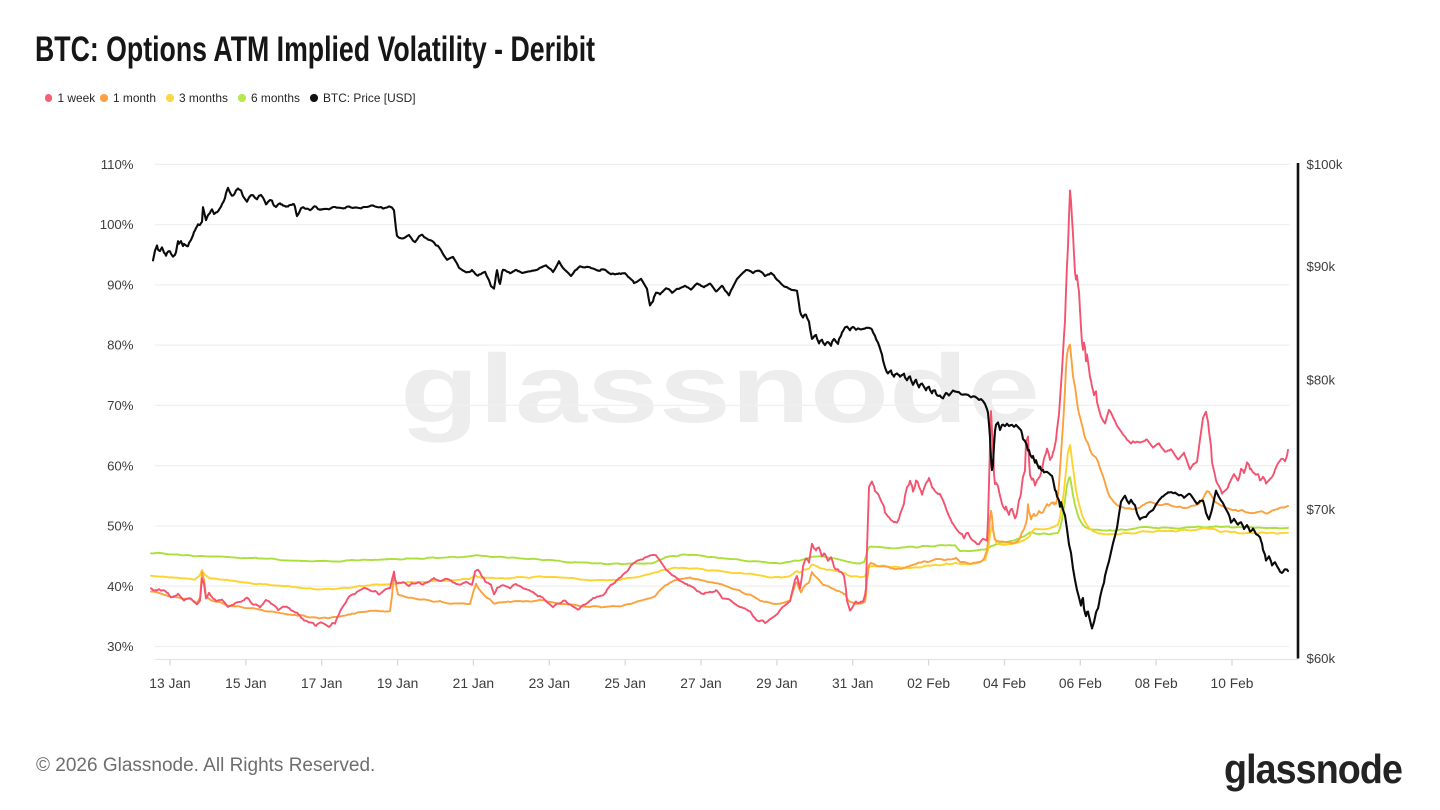  What do you see at coordinates (120, 465) in the screenshot?
I see `svg-text: 60%` at bounding box center [120, 465].